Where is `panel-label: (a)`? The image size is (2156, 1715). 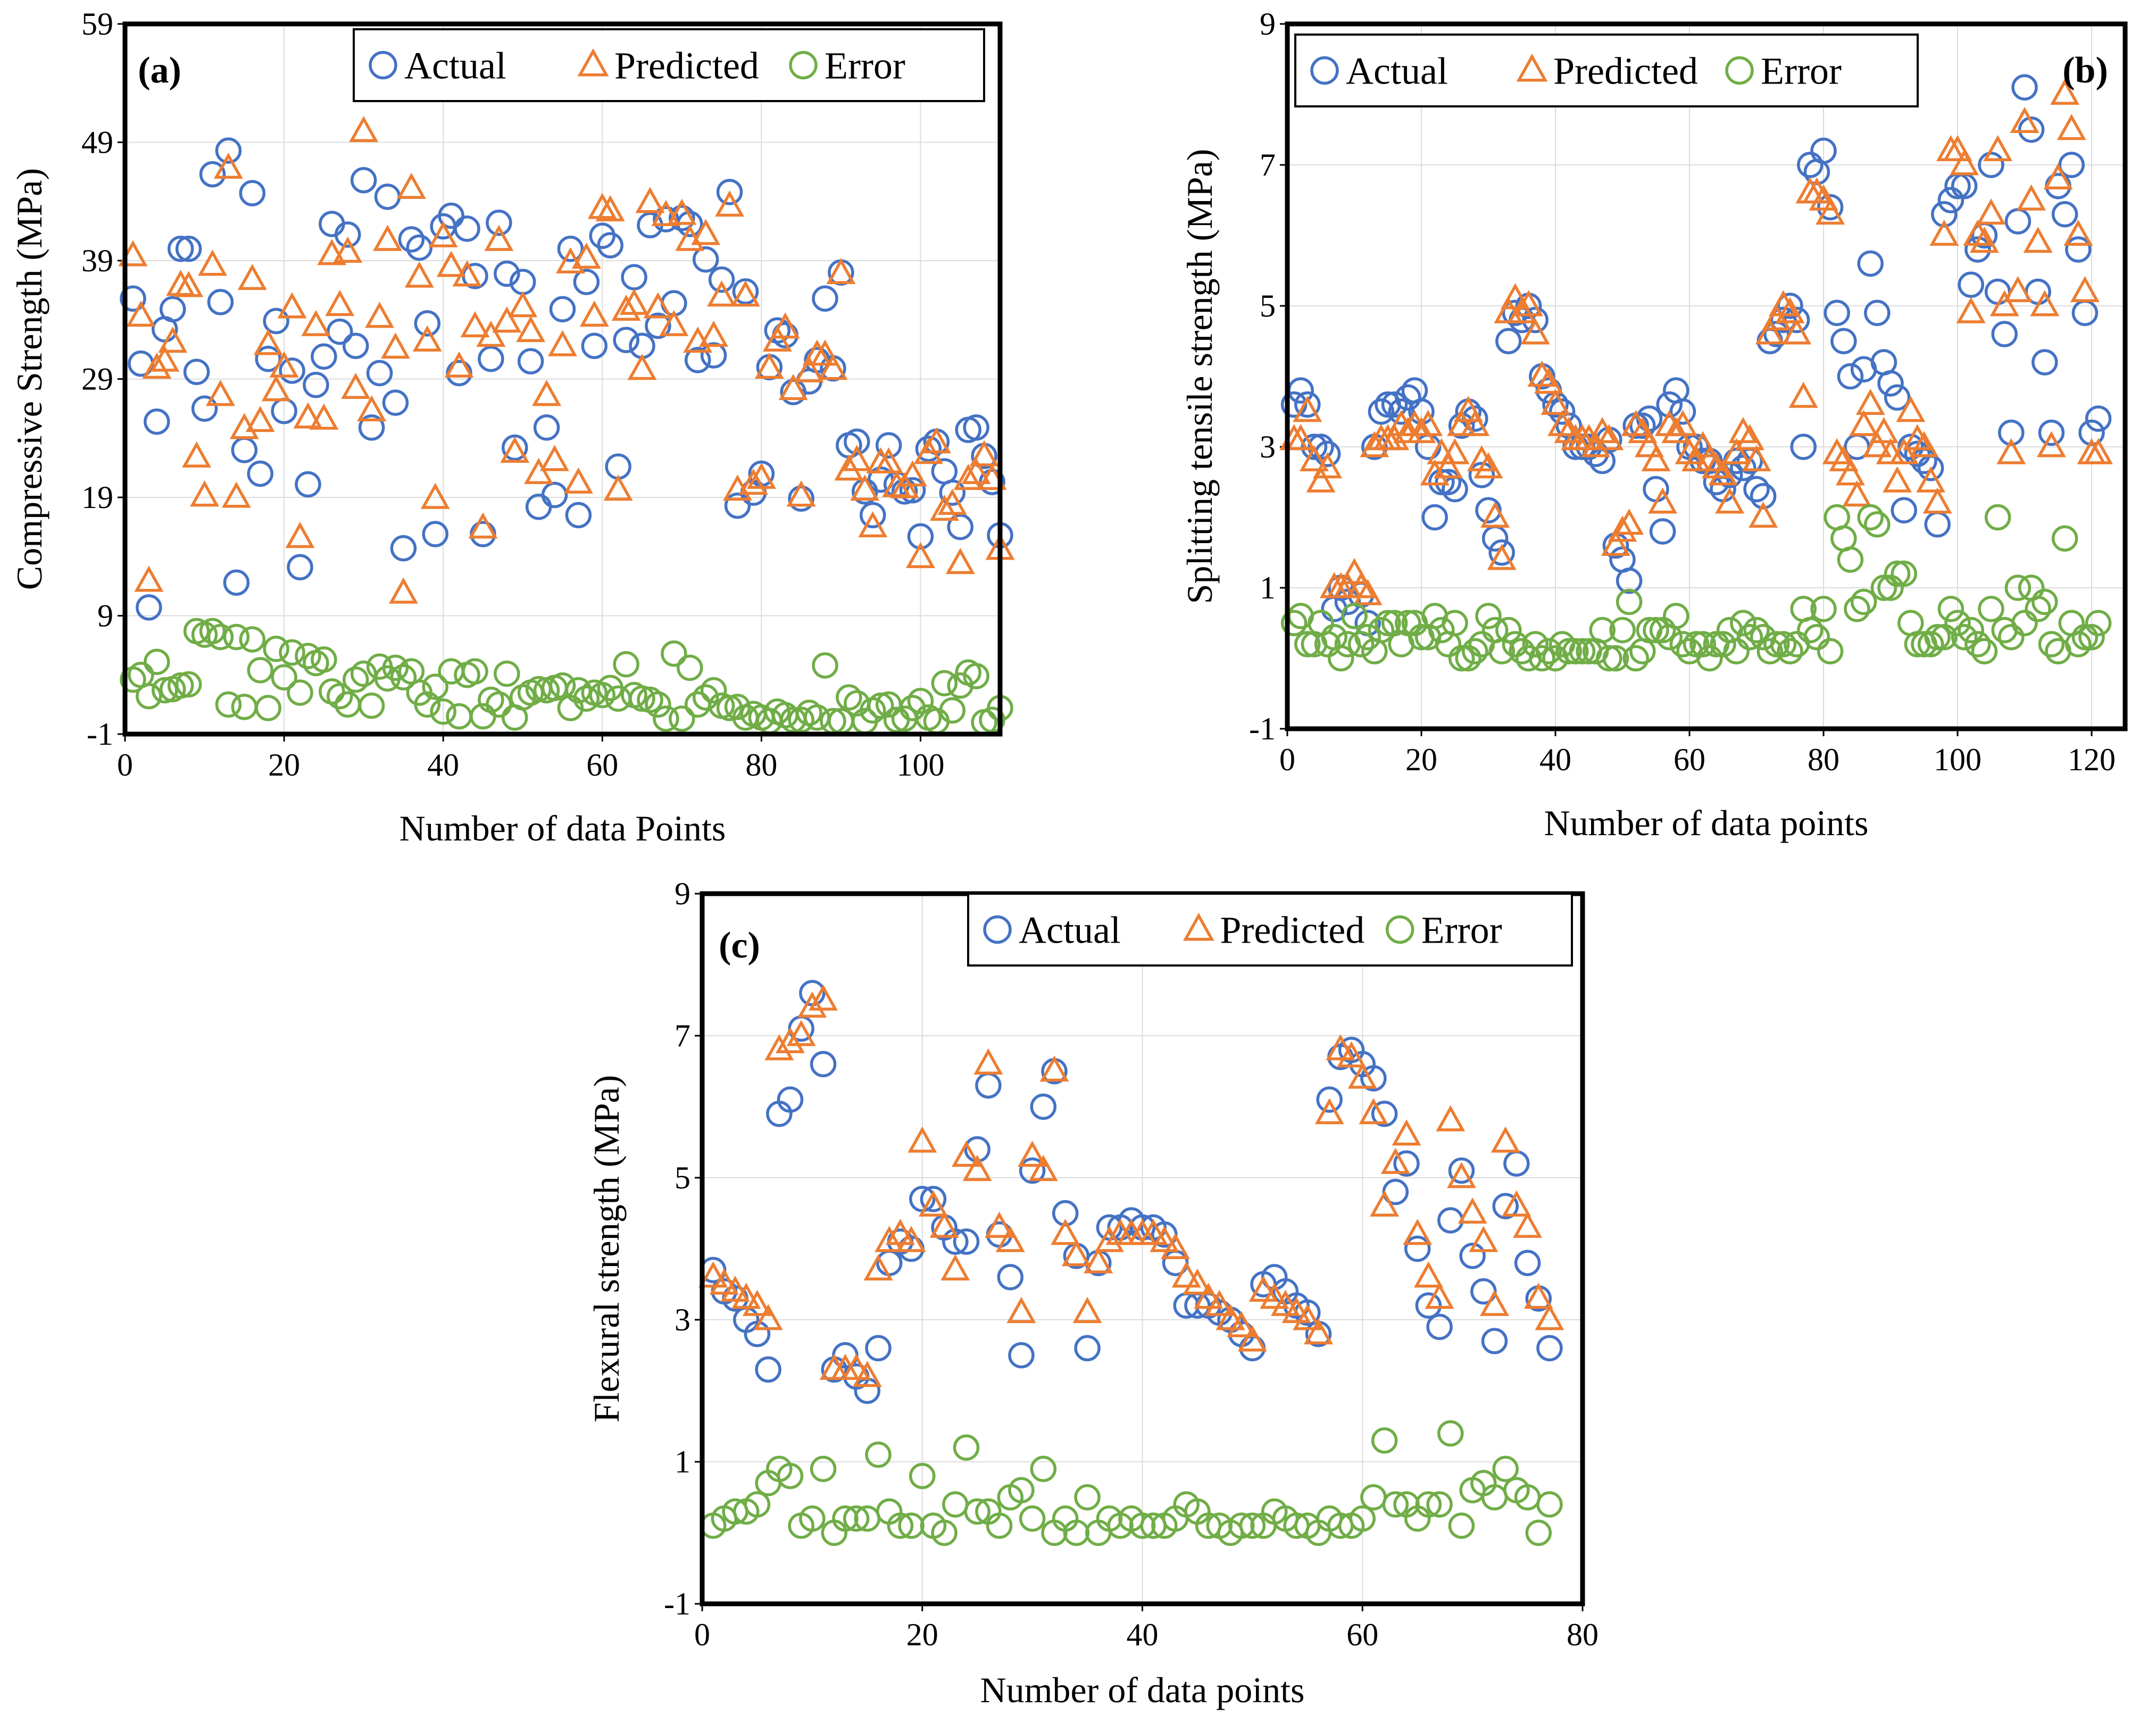 panel-label: (a) is located at coordinates (160, 70).